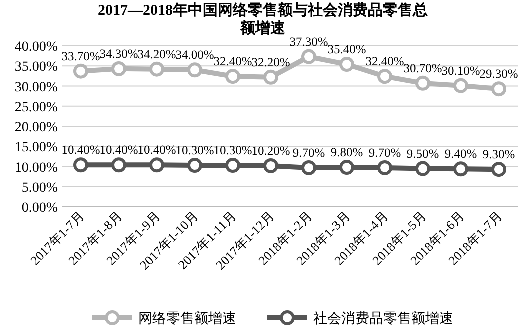 The width and height of the screenshot is (526, 330). Describe the element at coordinates (36, 128) in the screenshot. I see `y-tick-label: 20.00%` at that location.